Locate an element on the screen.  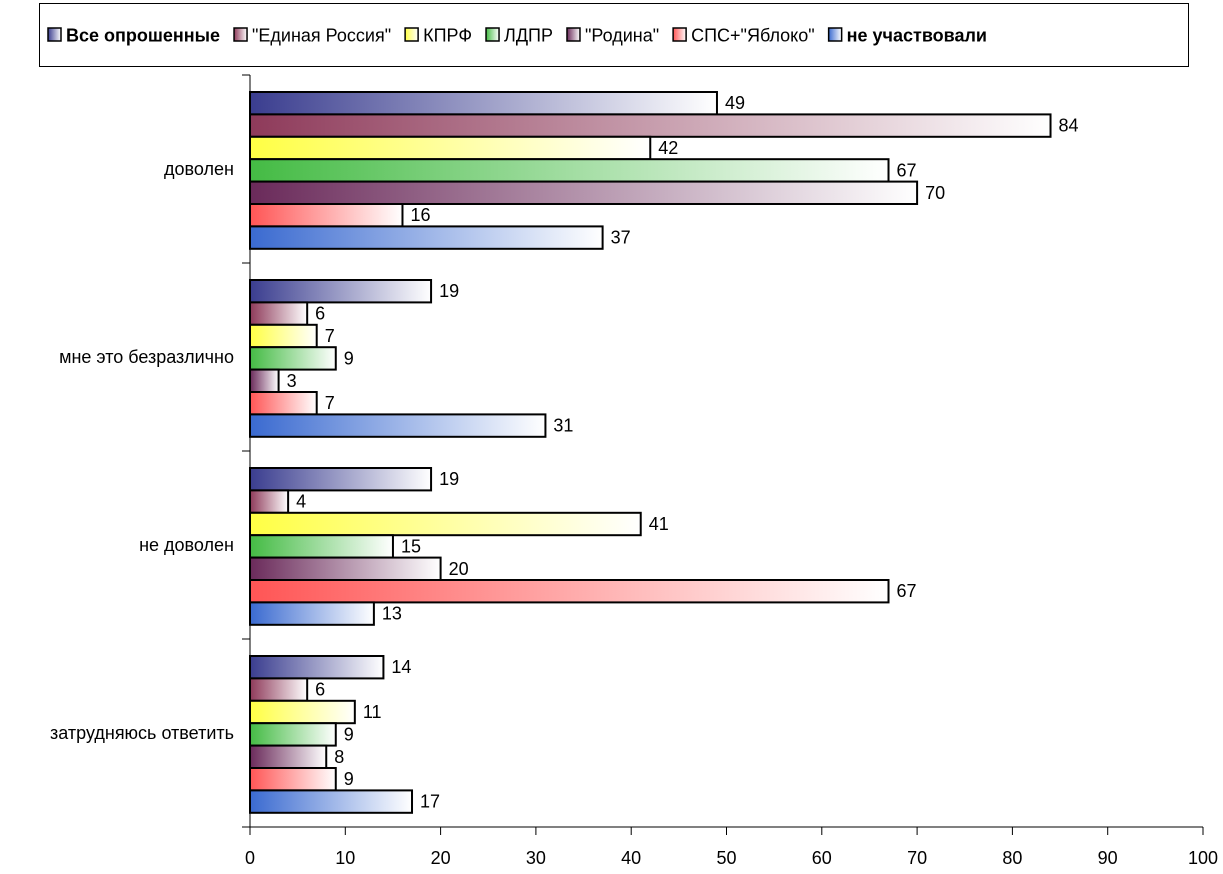
data-label: 70 is located at coordinates (935, 193).